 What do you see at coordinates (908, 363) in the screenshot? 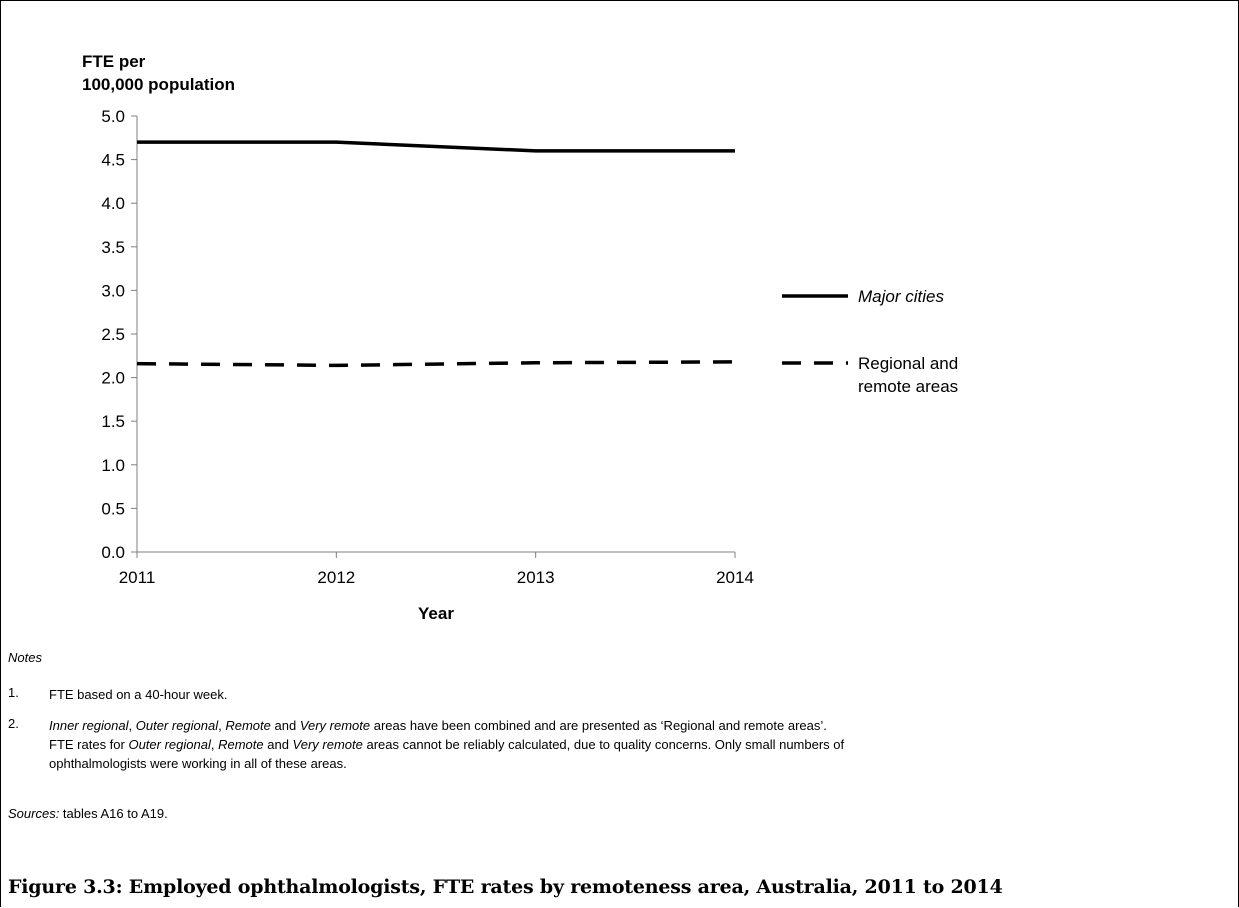
I see `legend-label-regional-line-1: Regional and` at bounding box center [908, 363].